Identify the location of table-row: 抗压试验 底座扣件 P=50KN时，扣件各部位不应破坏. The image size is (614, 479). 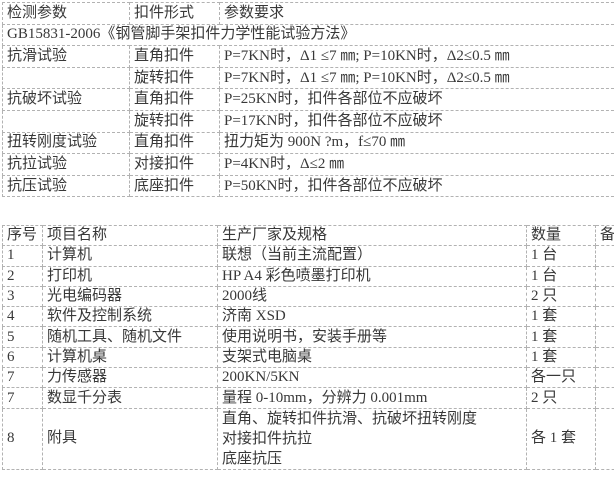
(308, 186).